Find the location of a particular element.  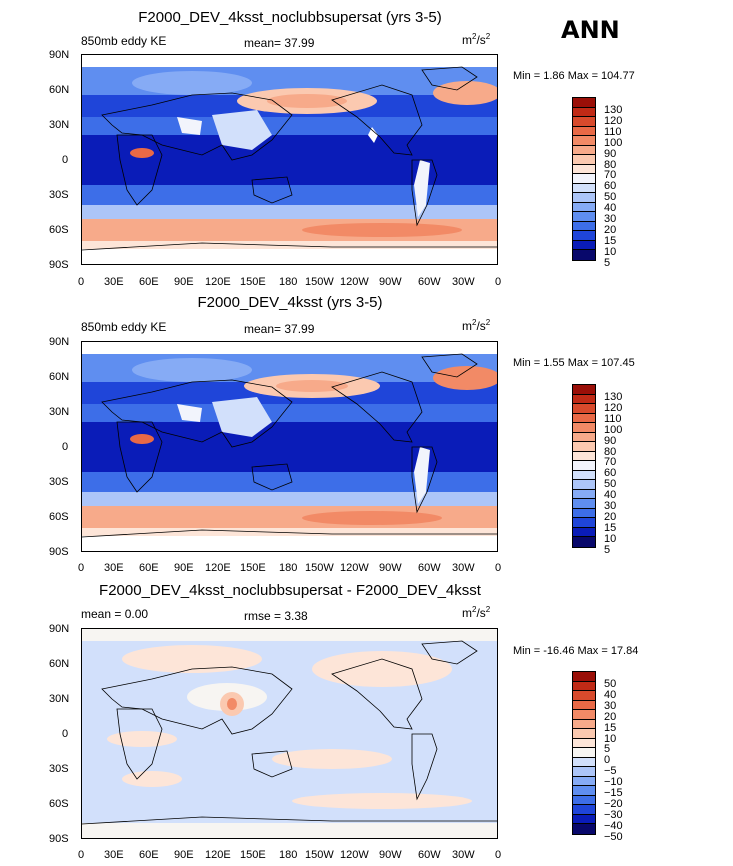

panel-3-xtick: 120E is located at coordinates (218, 855).